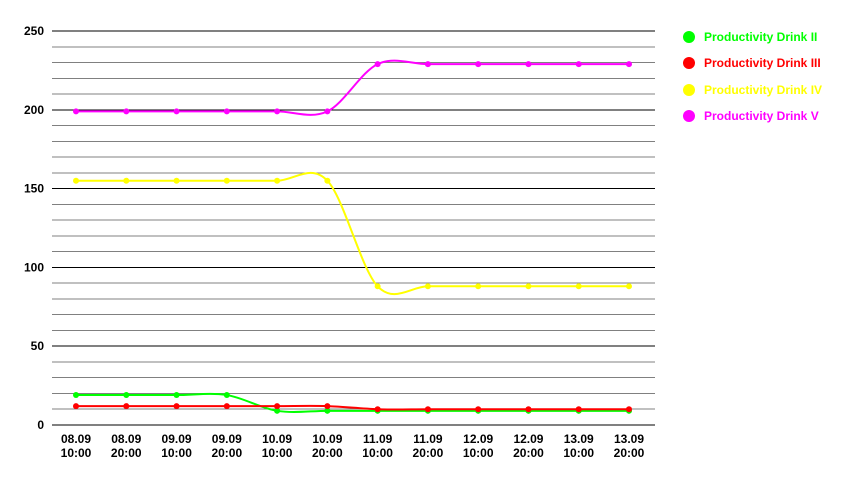 The width and height of the screenshot is (858, 484). What do you see at coordinates (34, 189) in the screenshot?
I see `y-tick-label: 150` at bounding box center [34, 189].